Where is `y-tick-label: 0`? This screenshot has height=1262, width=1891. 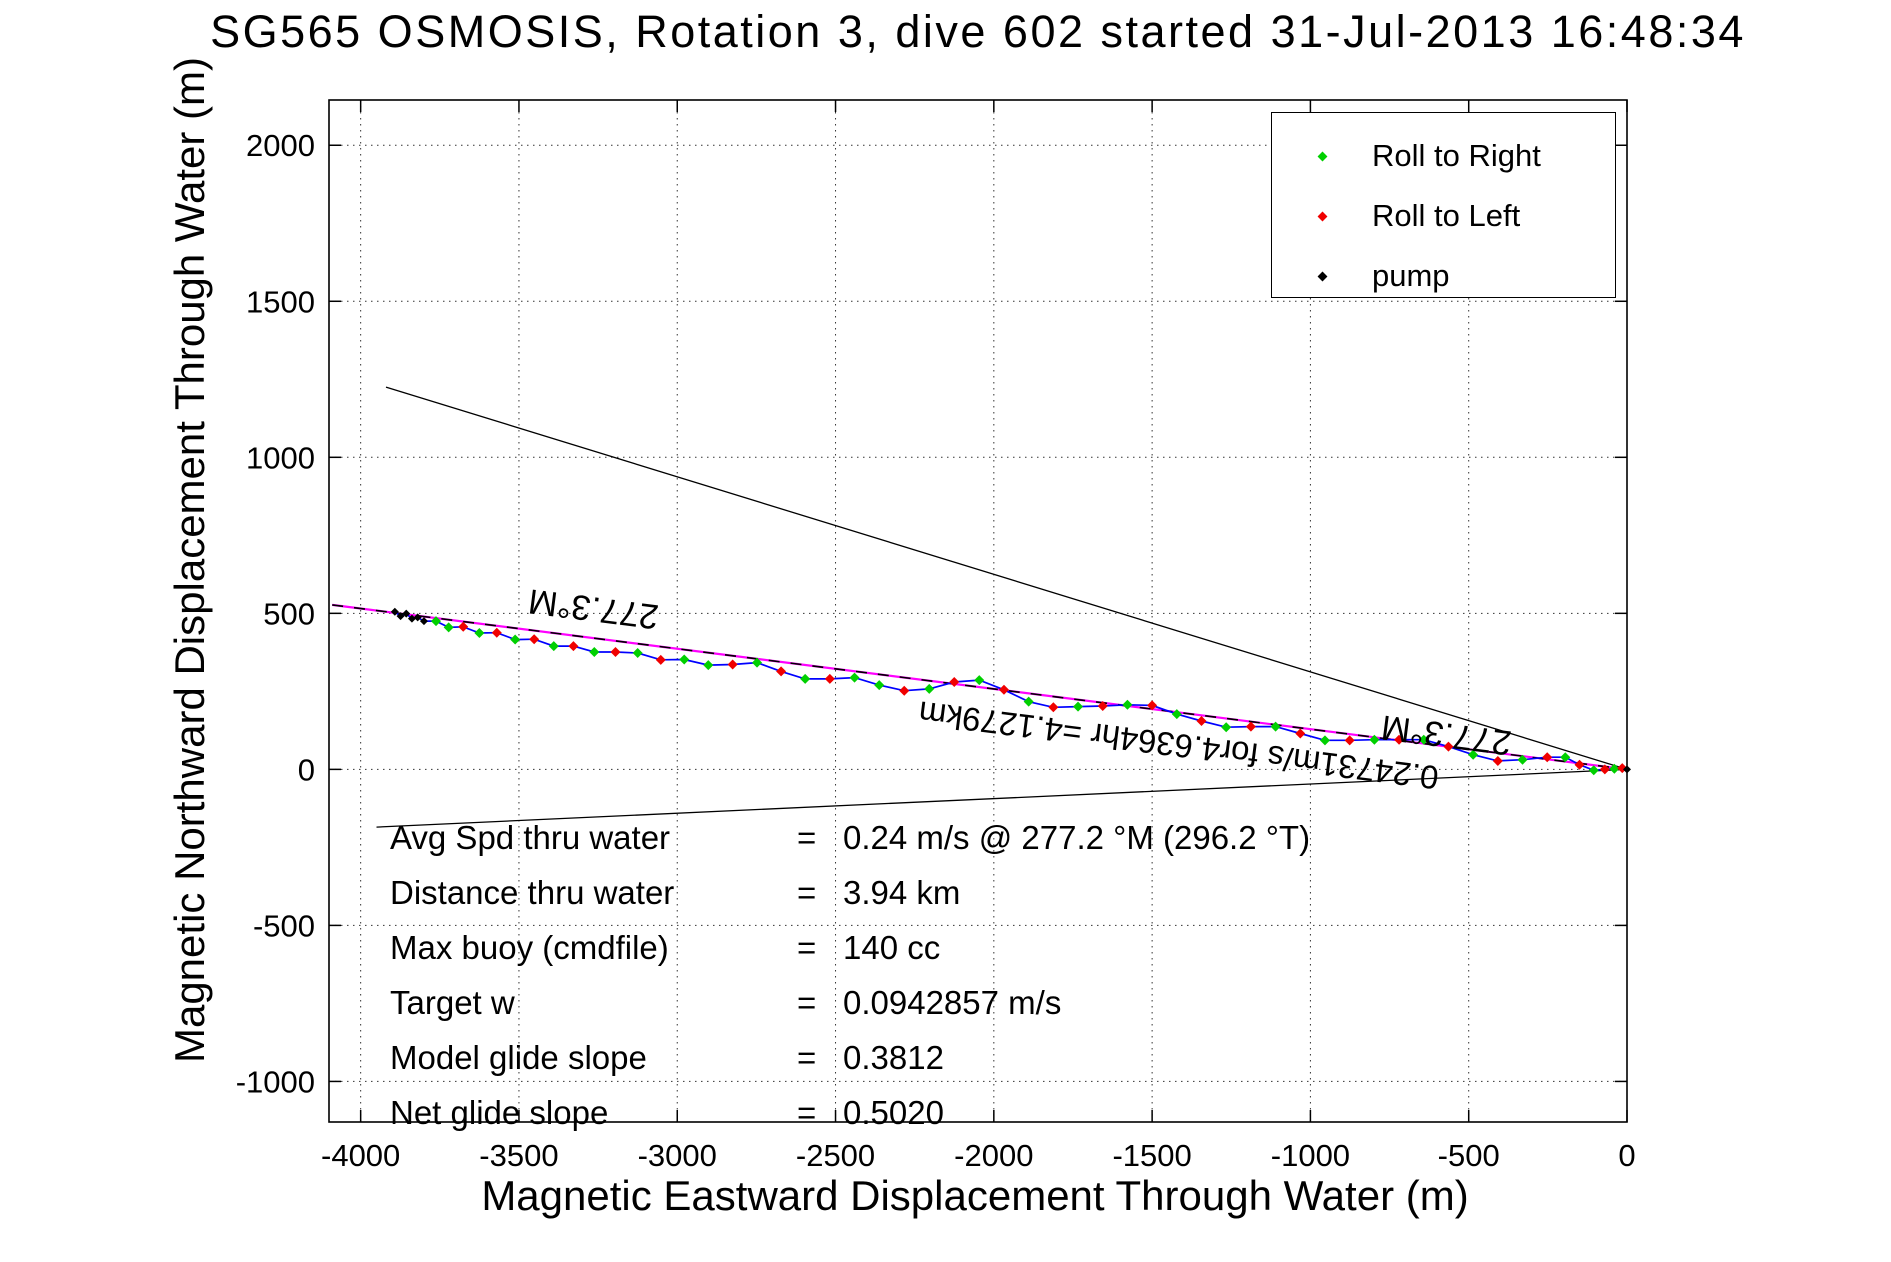 y-tick-label: 0 is located at coordinates (306, 769).